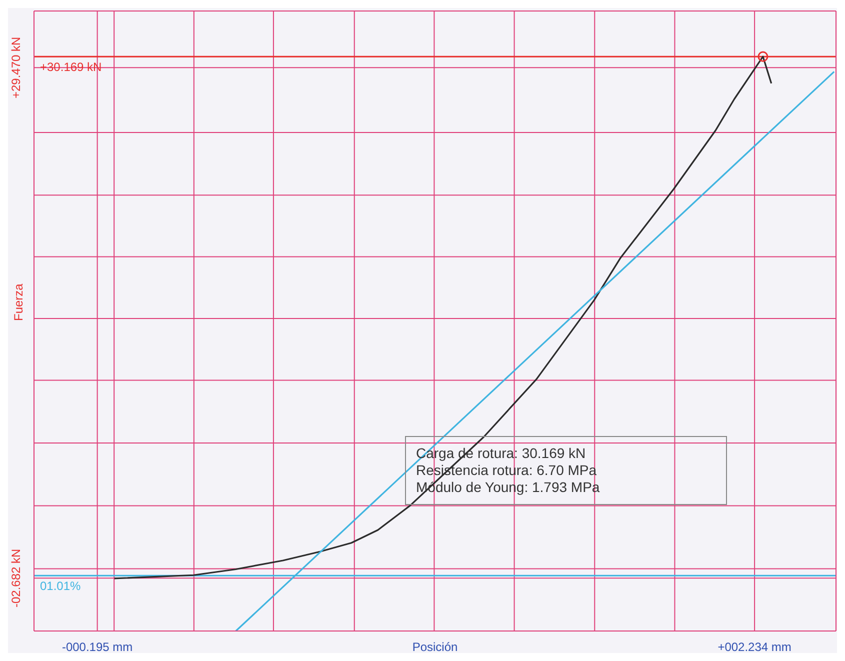 The image size is (845, 661). What do you see at coordinates (435, 647) in the screenshot?
I see `x-axis-title: Posición` at bounding box center [435, 647].